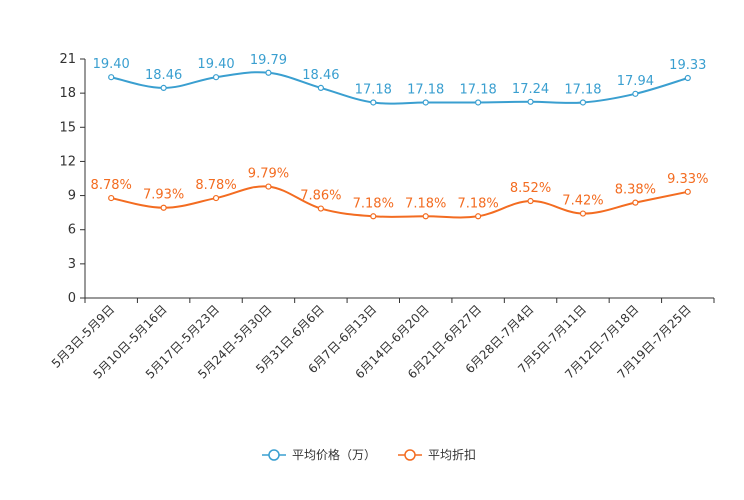  Describe the element at coordinates (268, 60) in the screenshot. I see `data-label: 19.79` at that location.